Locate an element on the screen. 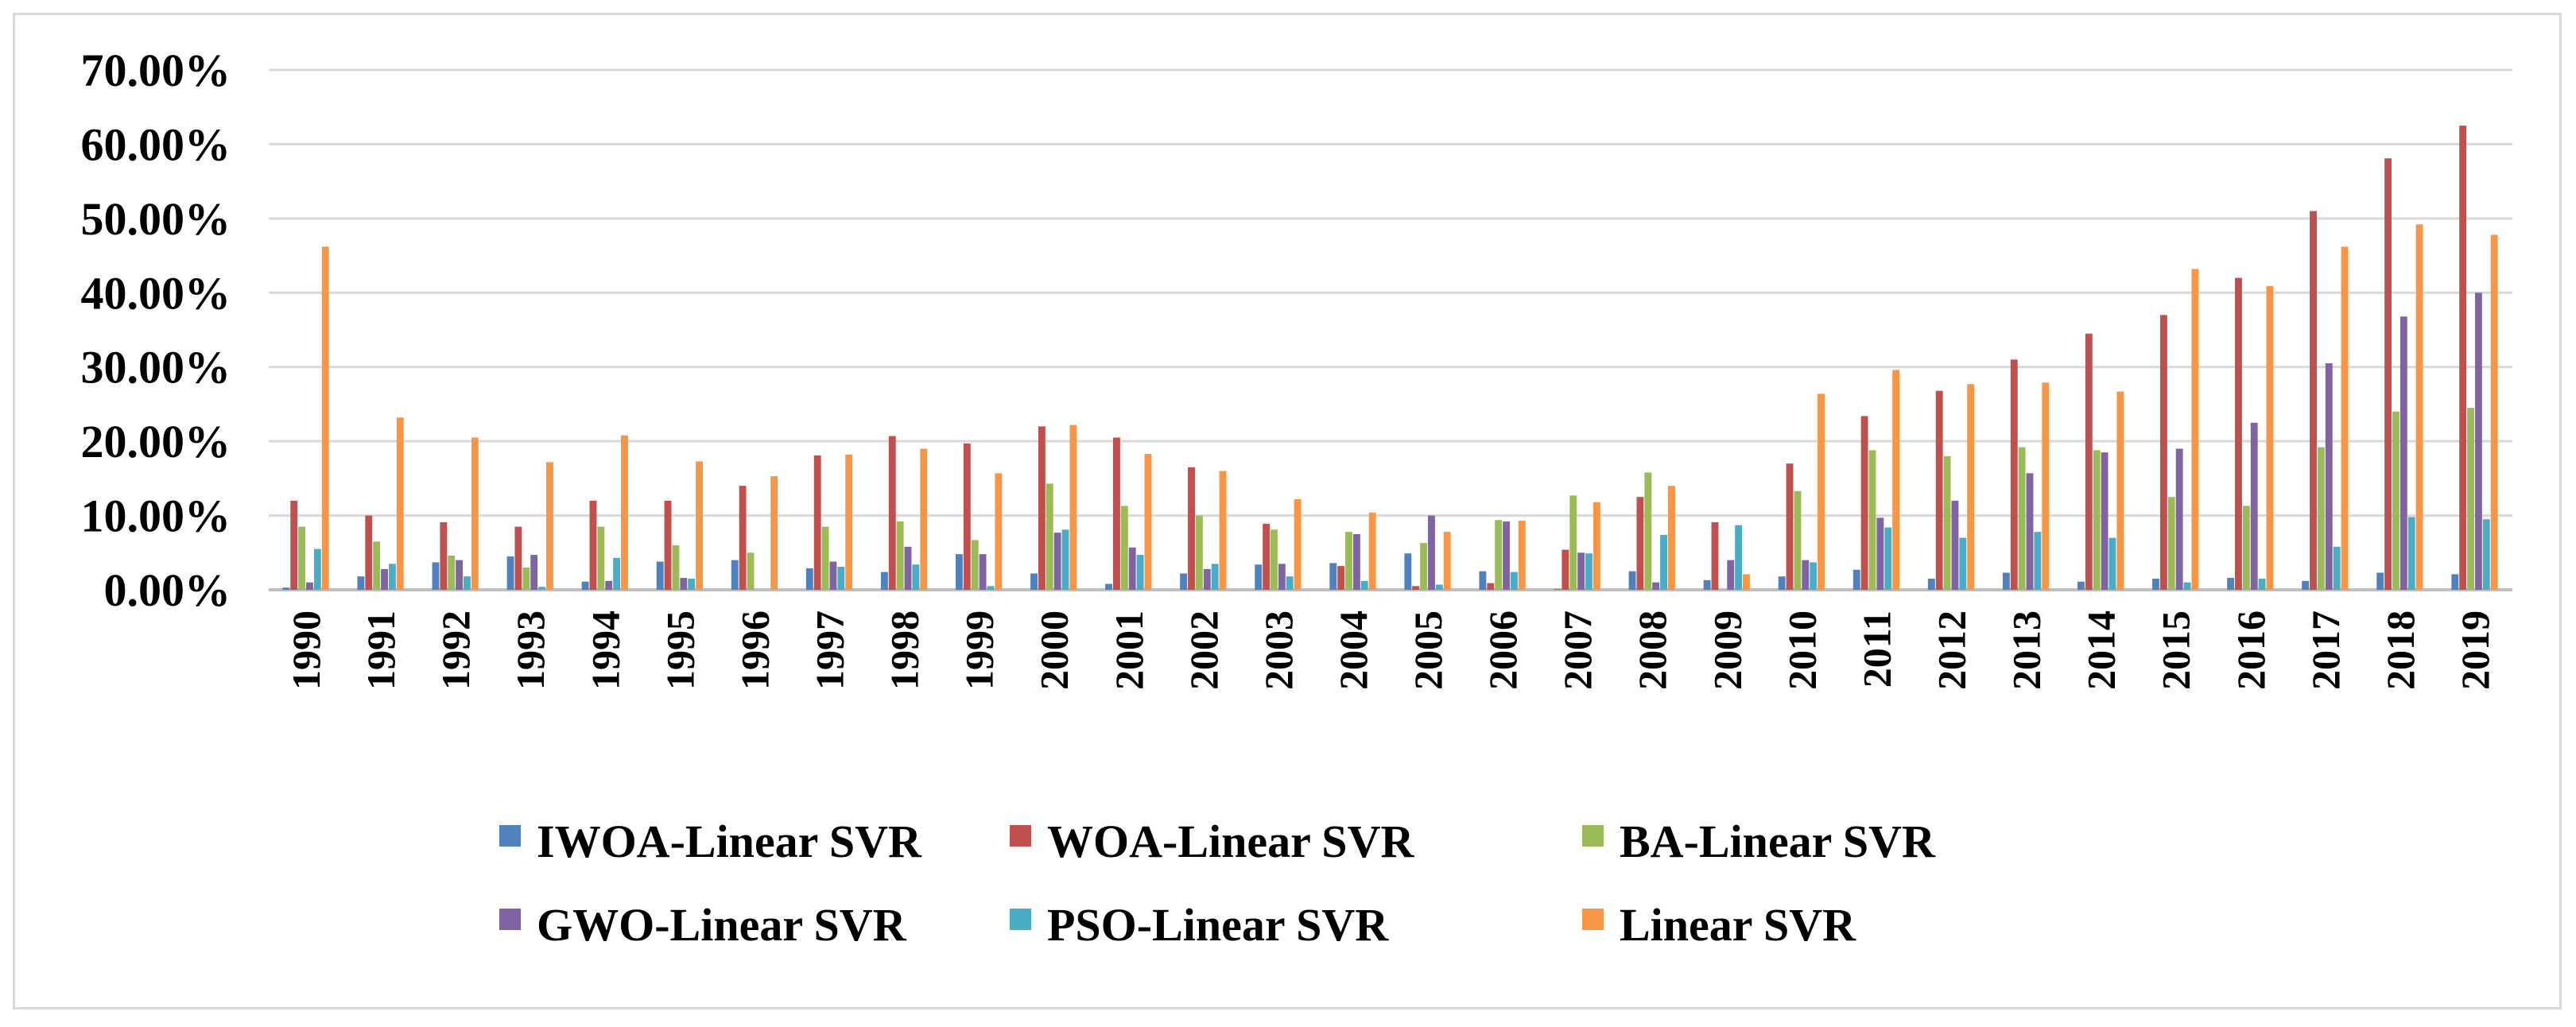  legend-item: PSO-Linear SVR is located at coordinates (1200, 925).